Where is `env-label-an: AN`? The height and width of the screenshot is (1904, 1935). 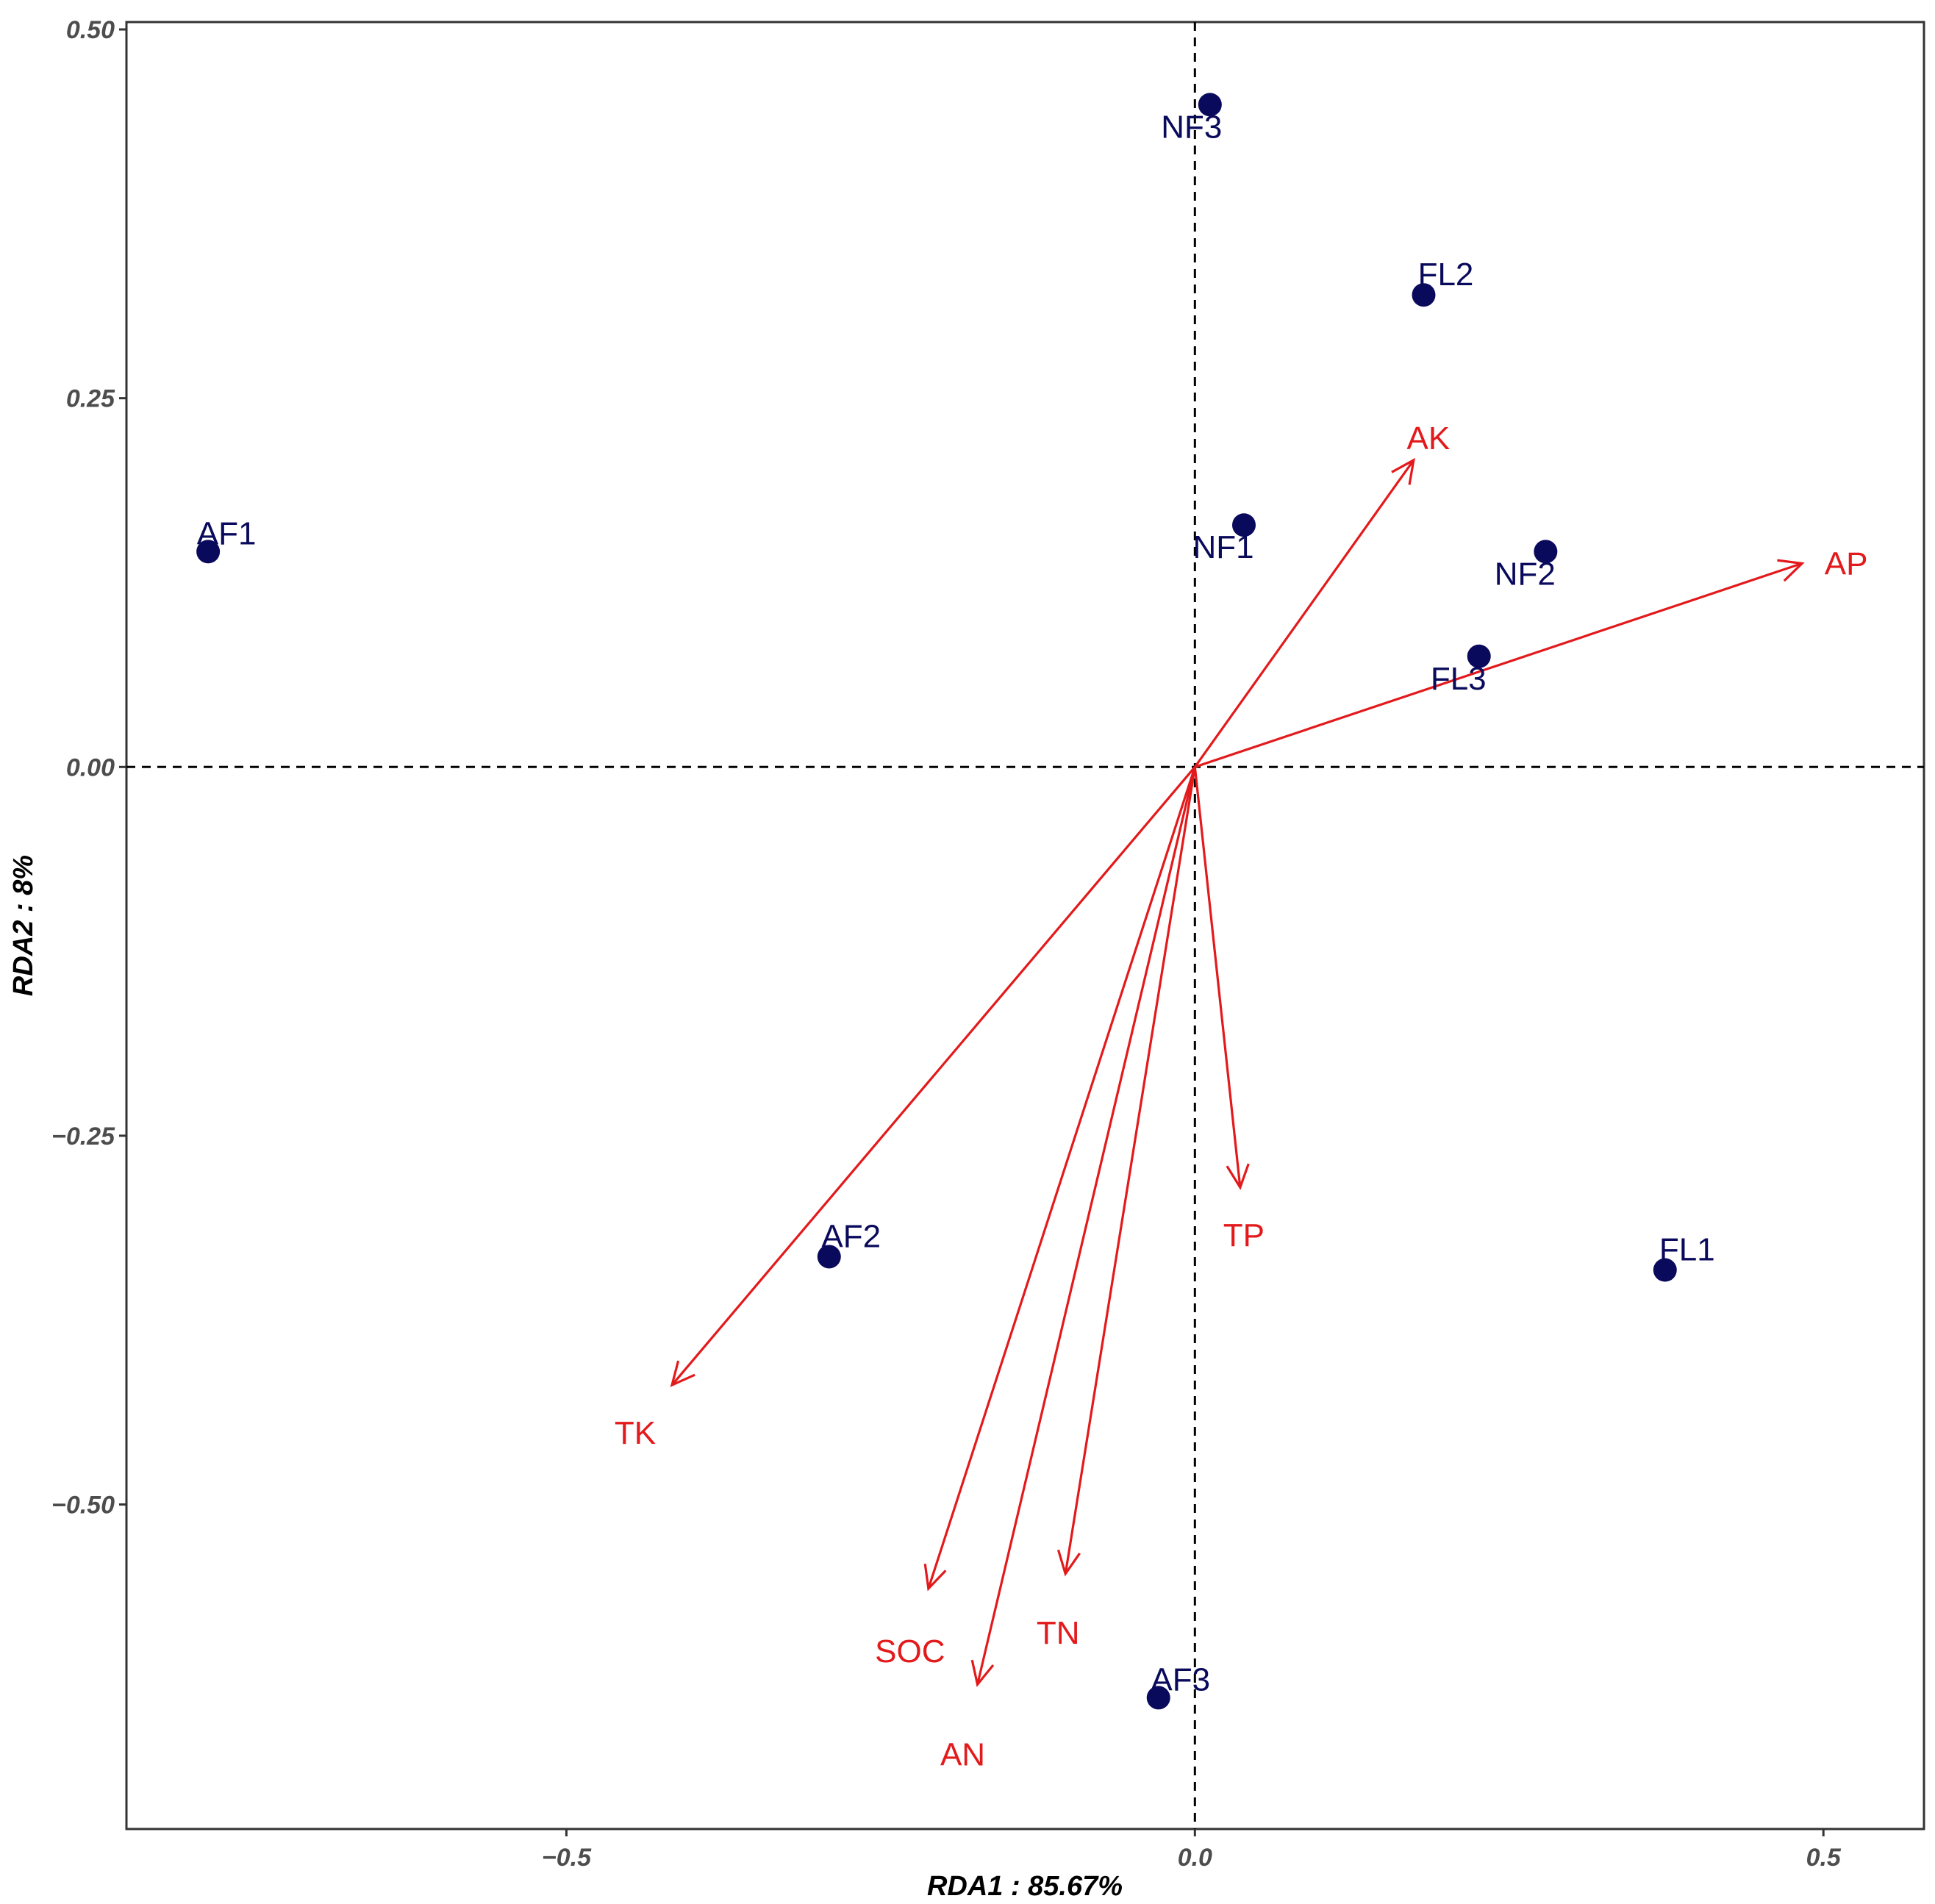
env-label-an: AN is located at coordinates (962, 1754).